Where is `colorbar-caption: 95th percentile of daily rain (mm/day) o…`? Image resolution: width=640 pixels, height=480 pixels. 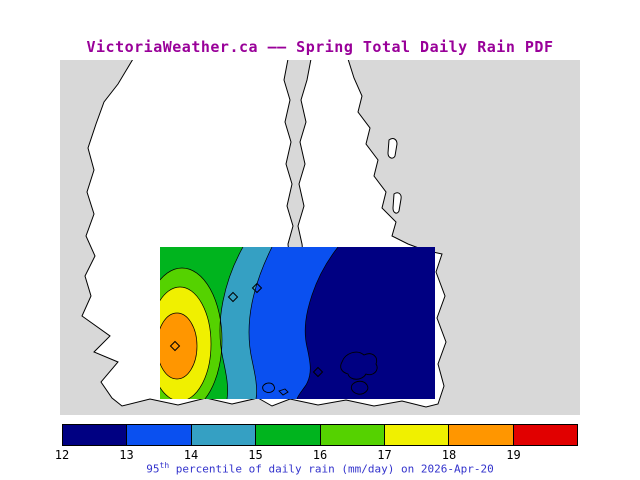
colorbar-caption: 95th percentile of daily rain (mm/day) o… is located at coordinates (320, 468).